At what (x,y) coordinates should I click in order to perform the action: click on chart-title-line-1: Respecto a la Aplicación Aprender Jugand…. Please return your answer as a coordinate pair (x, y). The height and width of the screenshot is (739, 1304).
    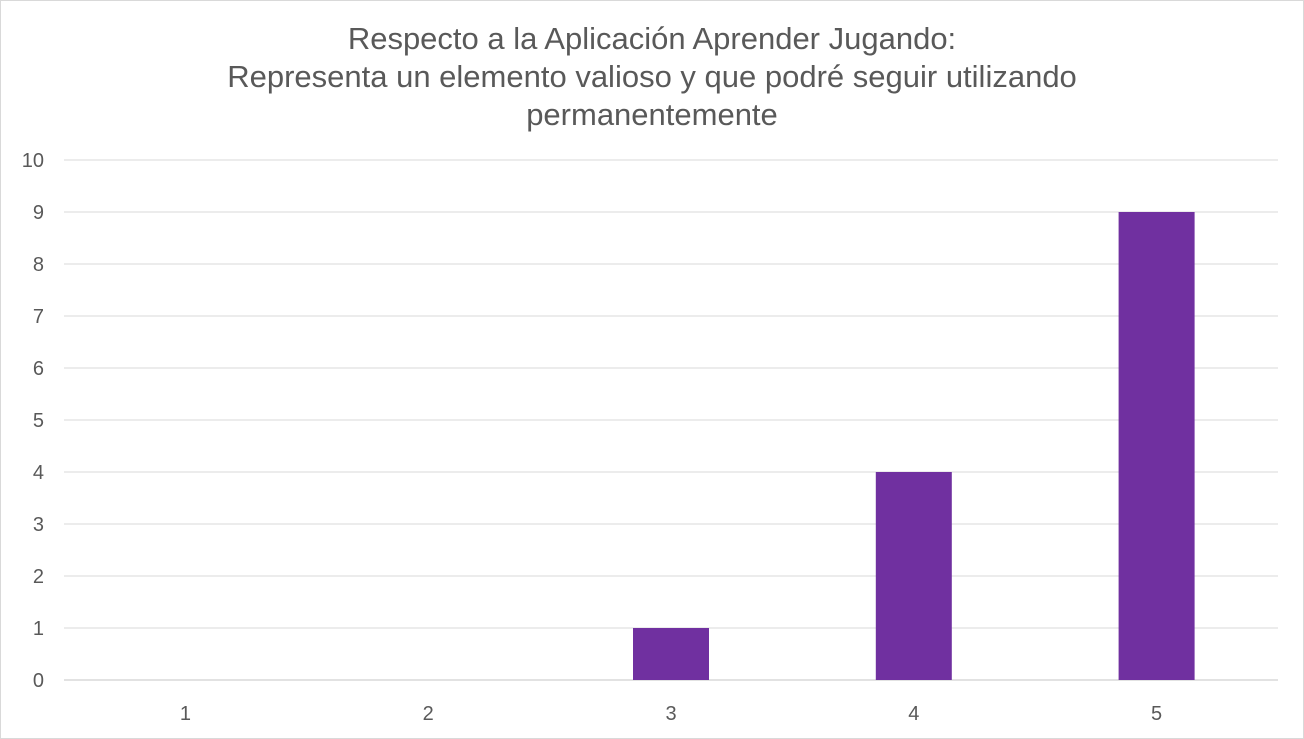
    Looking at the image, I should click on (652, 38).